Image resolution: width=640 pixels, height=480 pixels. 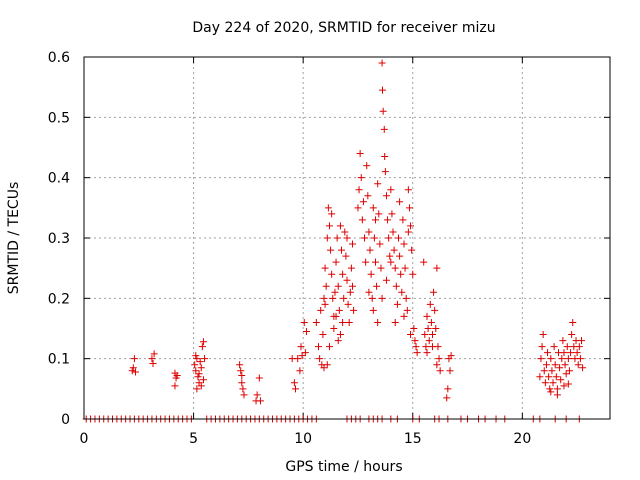 I want to click on y-tick-label: 0.6, so click(x=59, y=58).